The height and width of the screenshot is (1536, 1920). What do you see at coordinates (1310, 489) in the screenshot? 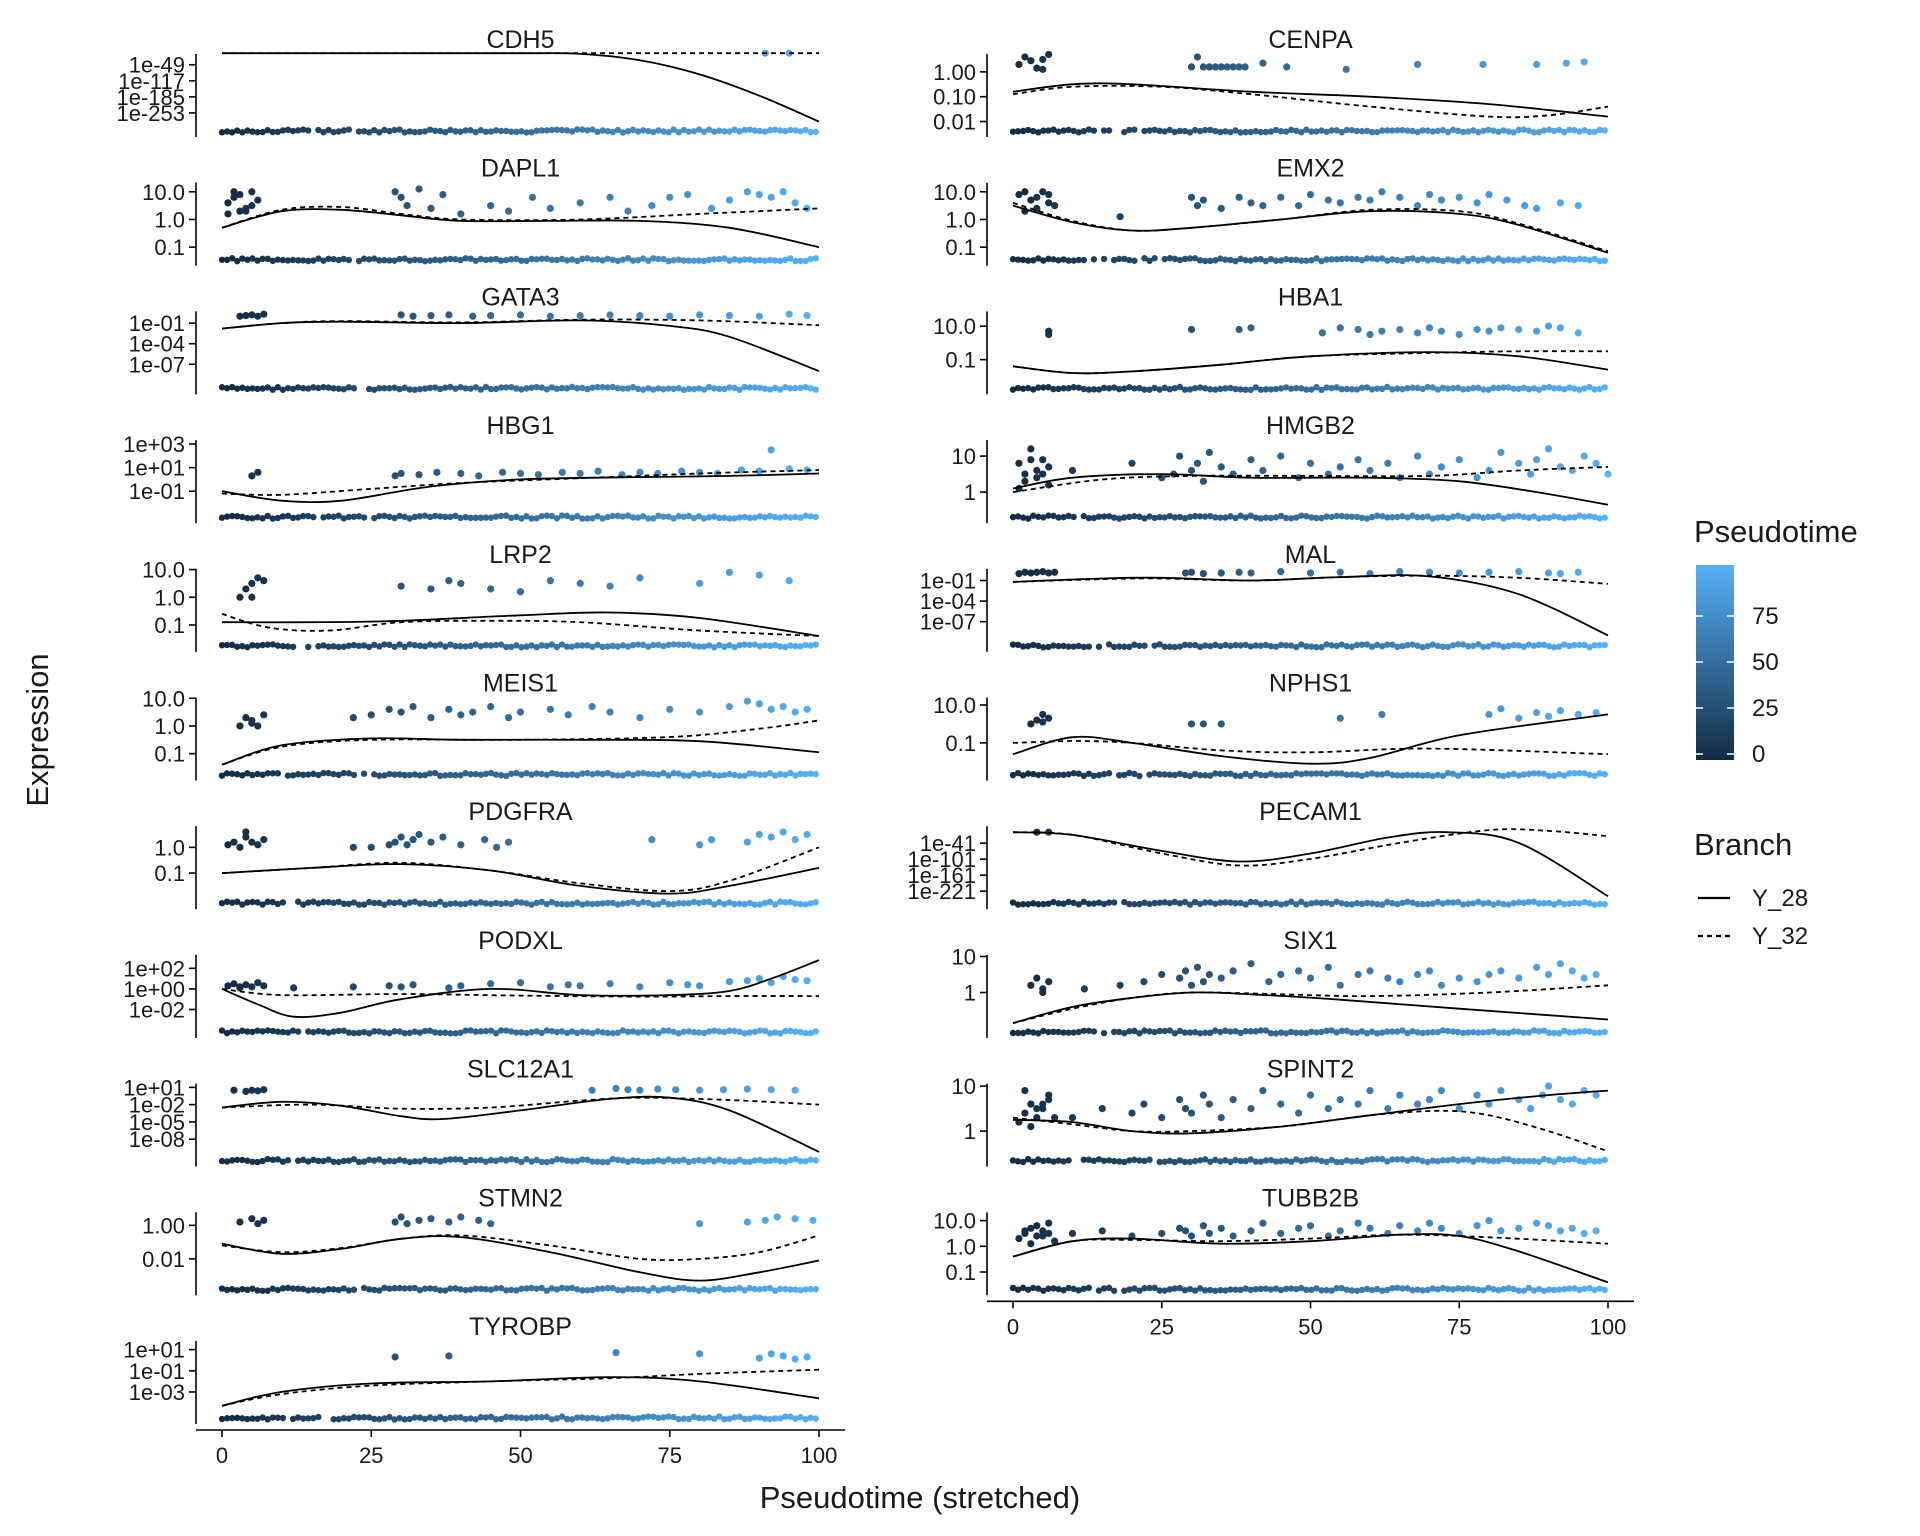
I see `fit-line-y28` at bounding box center [1310, 489].